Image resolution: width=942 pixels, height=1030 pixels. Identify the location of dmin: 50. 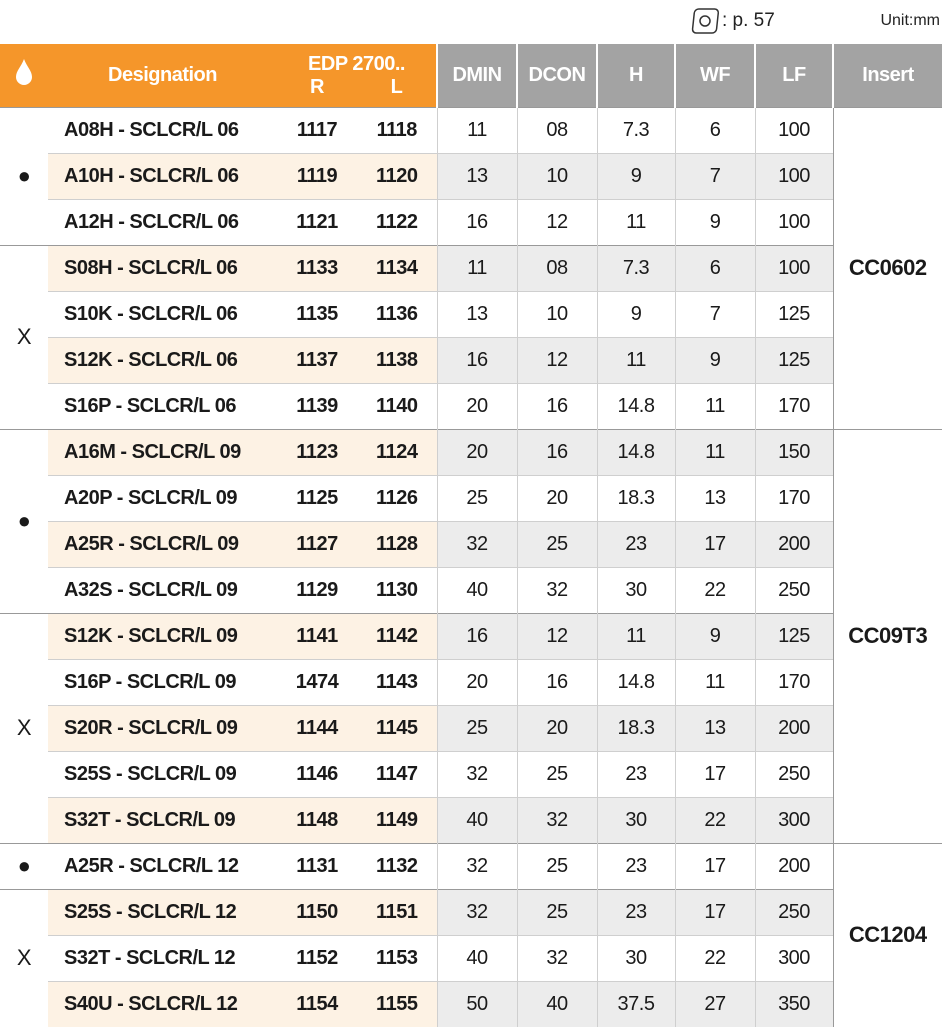
(476, 1003).